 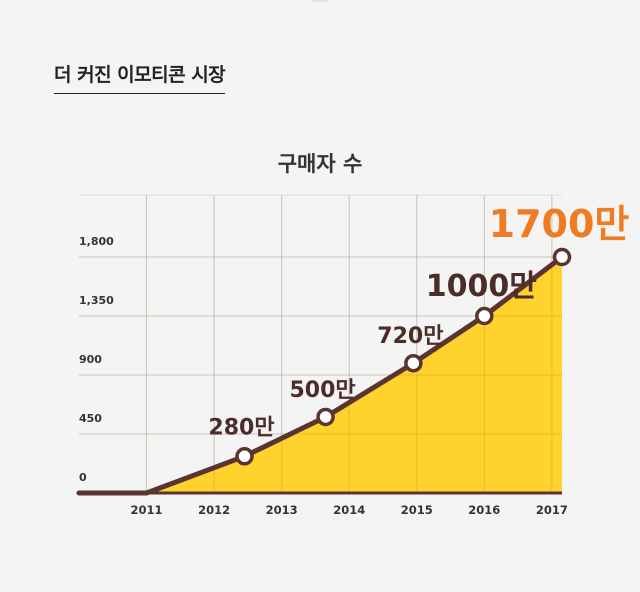 I want to click on x-tick-label: 2014, so click(x=349, y=510).